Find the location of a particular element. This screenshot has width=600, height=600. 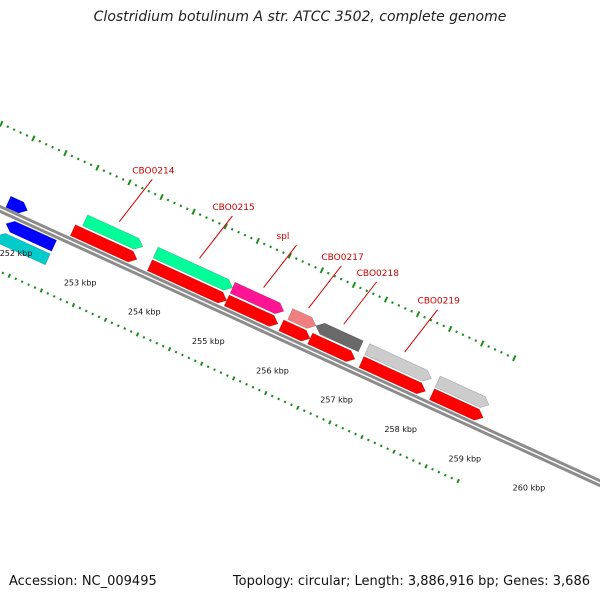

kbp-tick-label: 252 kbp is located at coordinates (16, 253).